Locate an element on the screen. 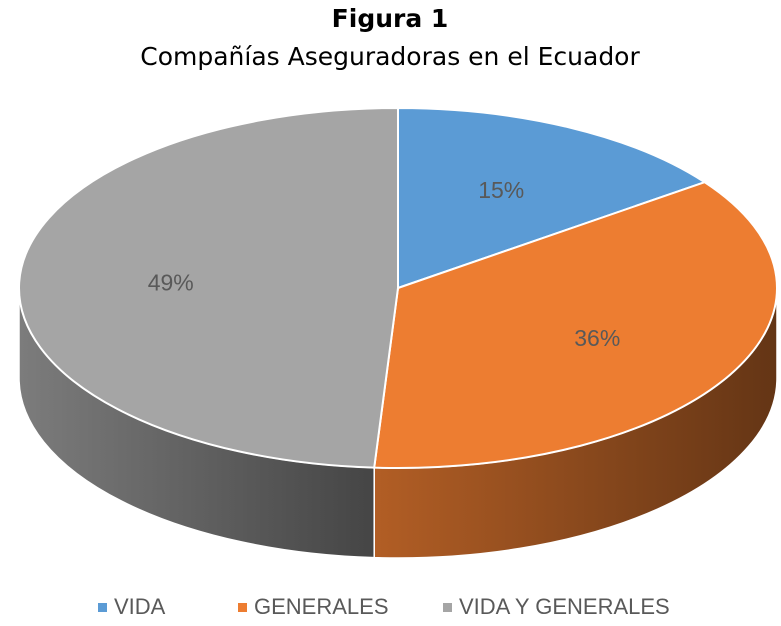 This screenshot has width=781, height=626. legend-label: VIDA Y GENERALES is located at coordinates (564, 606).